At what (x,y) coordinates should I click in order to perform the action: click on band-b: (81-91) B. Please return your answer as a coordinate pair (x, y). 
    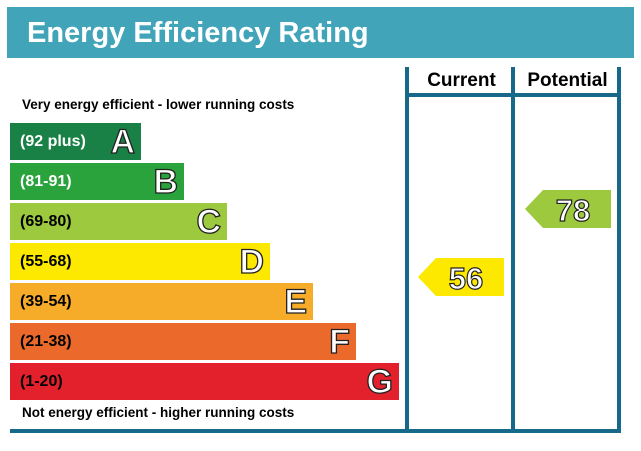
    Looking at the image, I should click on (97, 182).